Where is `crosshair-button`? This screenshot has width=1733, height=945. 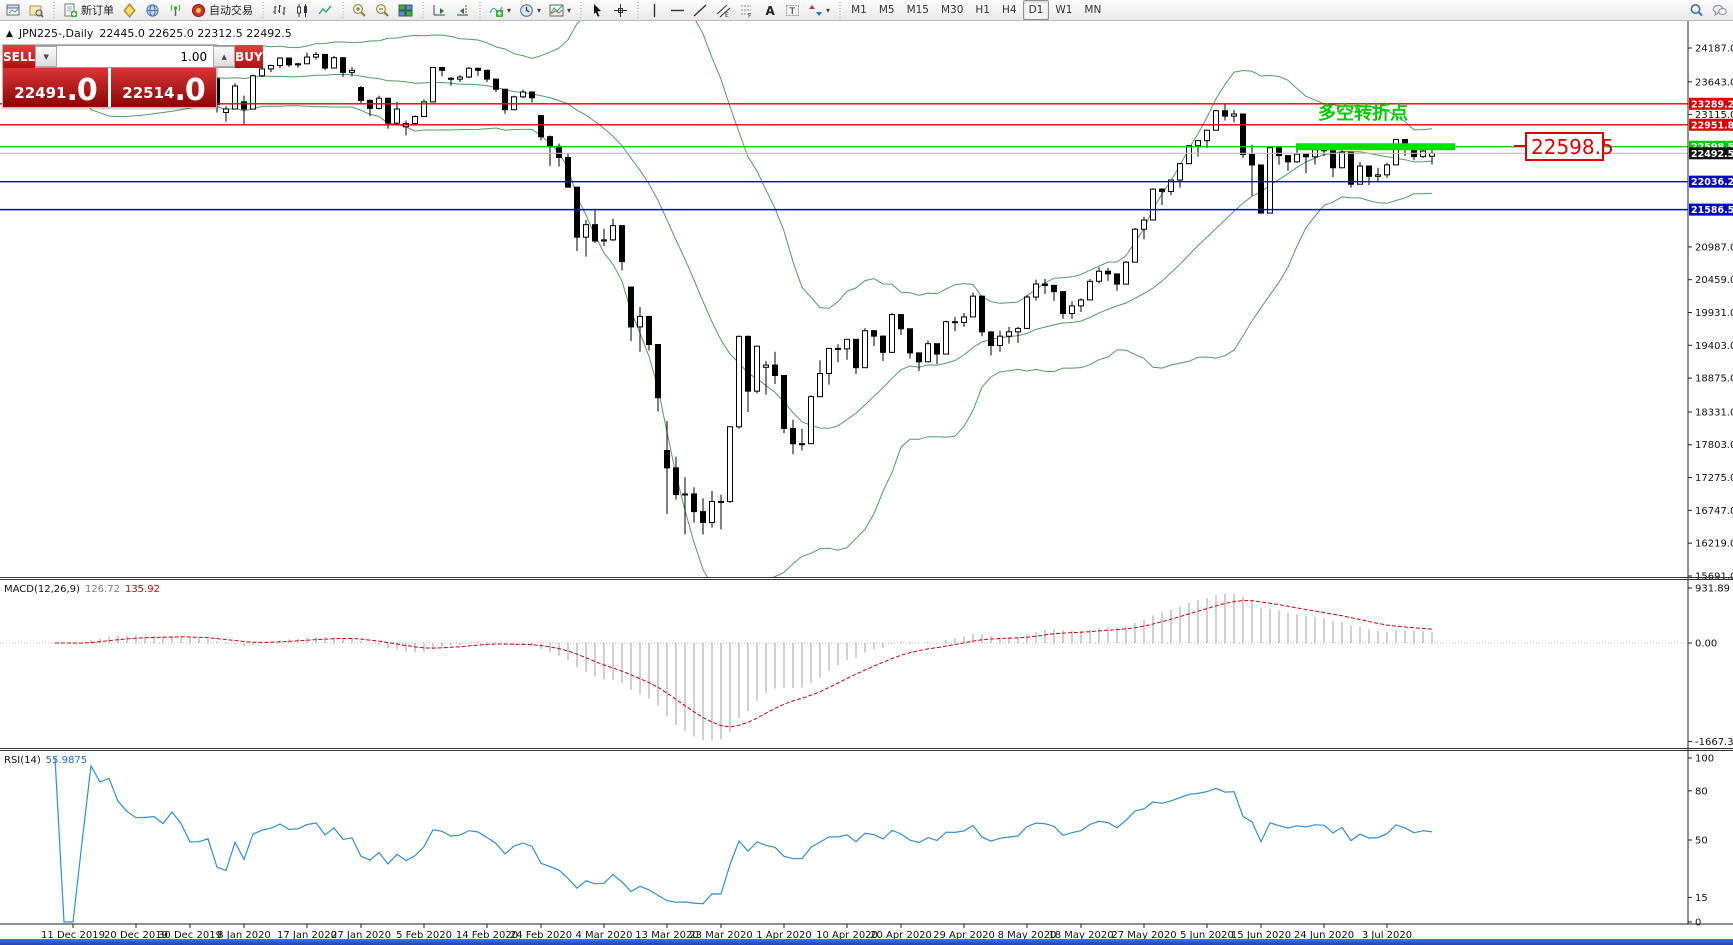
crosshair-button is located at coordinates (620, 10).